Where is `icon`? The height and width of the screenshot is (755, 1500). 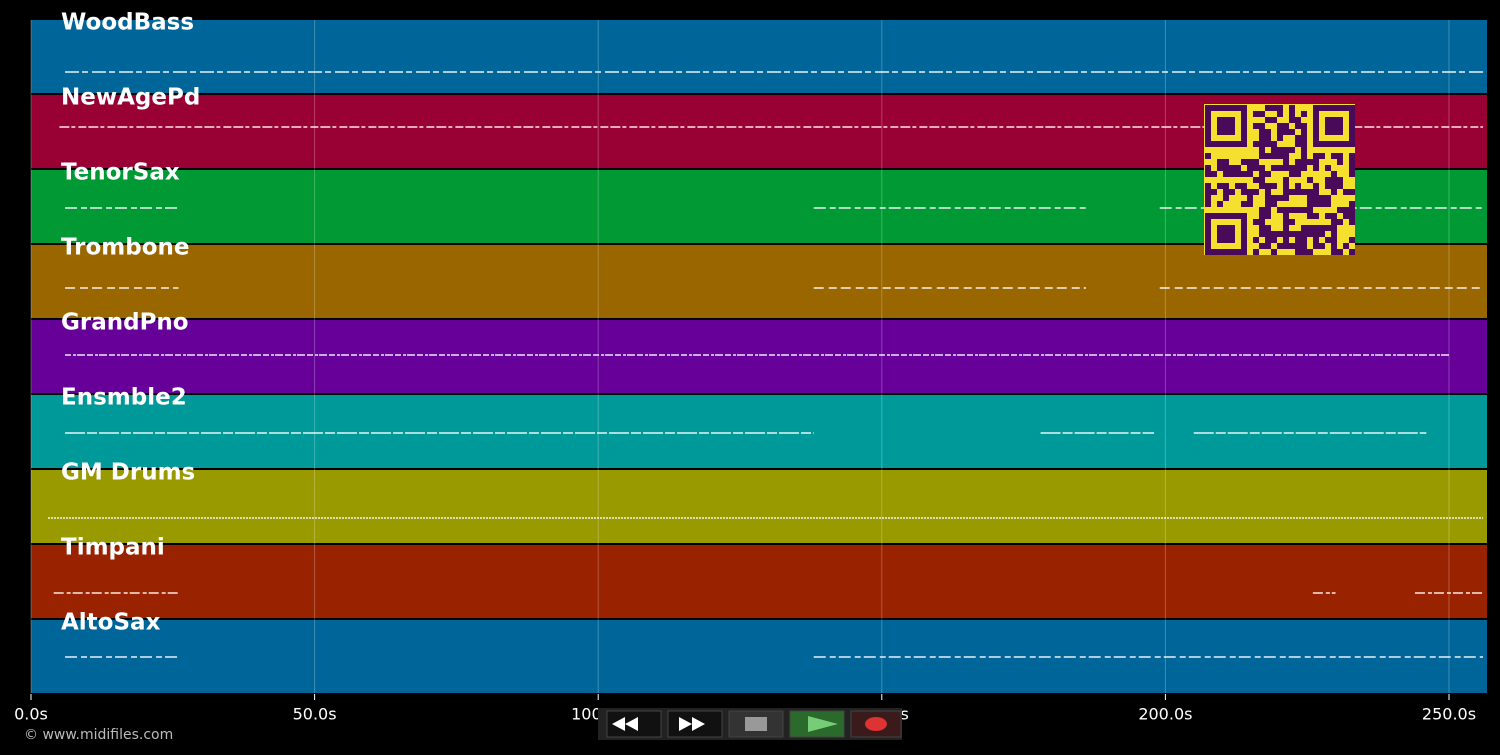 icon is located at coordinates (876, 724).